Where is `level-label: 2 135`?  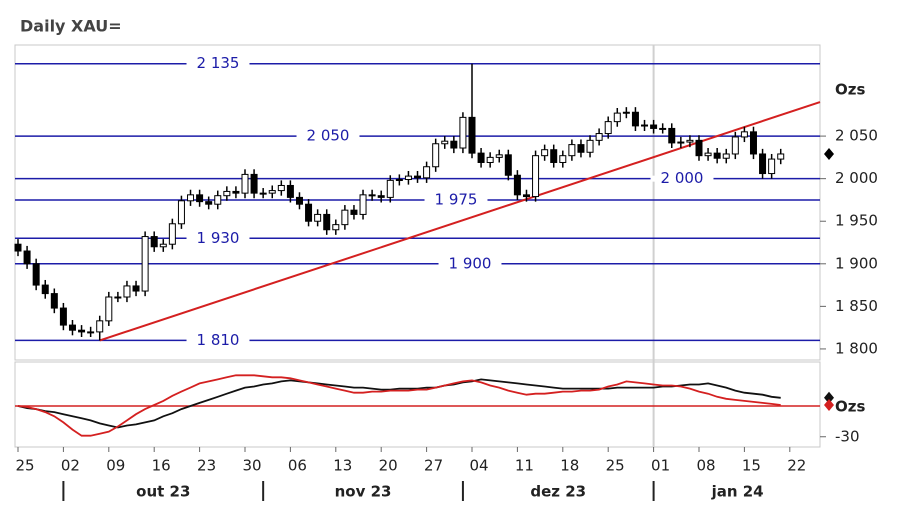
level-label: 2 135 is located at coordinates (218, 63).